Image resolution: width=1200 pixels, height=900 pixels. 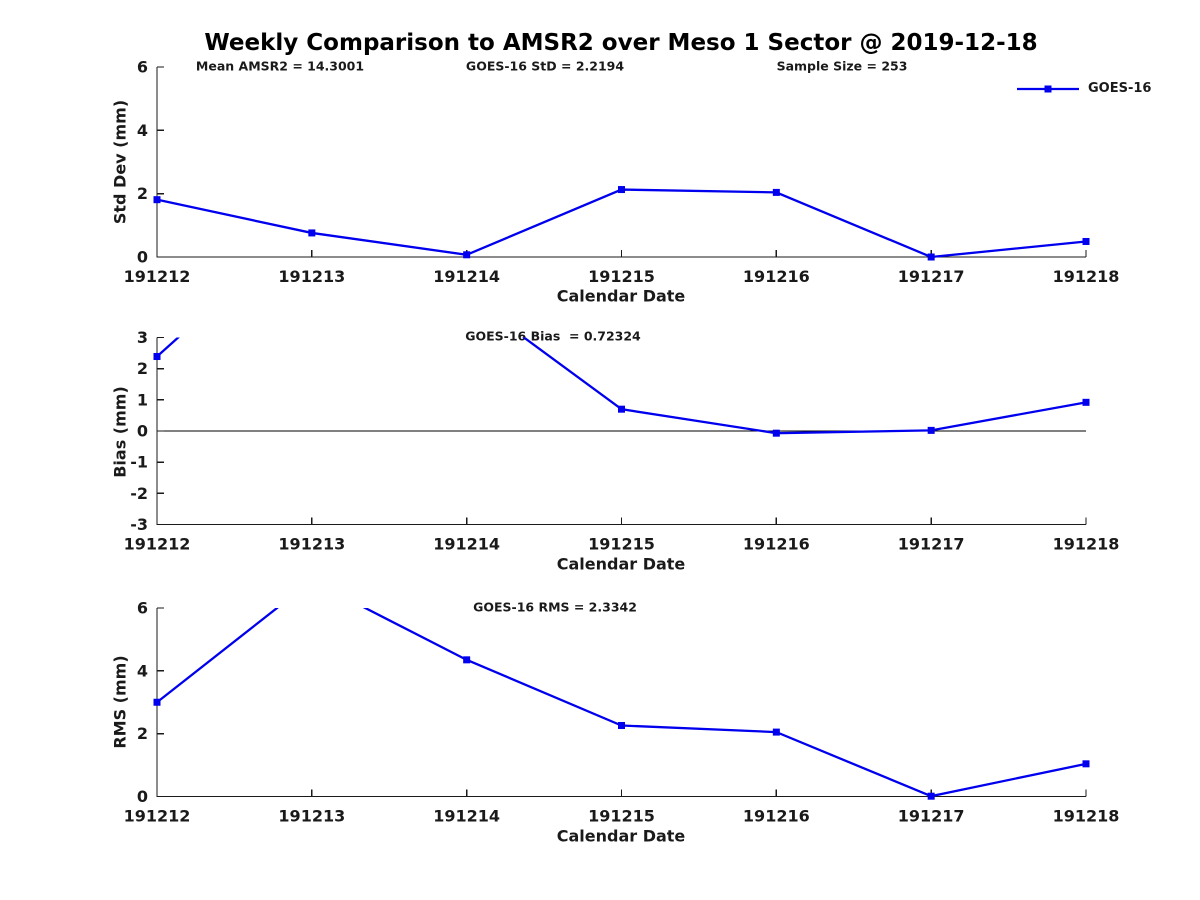 What do you see at coordinates (1120, 88) in the screenshot?
I see `legend-label: GOES-16` at bounding box center [1120, 88].